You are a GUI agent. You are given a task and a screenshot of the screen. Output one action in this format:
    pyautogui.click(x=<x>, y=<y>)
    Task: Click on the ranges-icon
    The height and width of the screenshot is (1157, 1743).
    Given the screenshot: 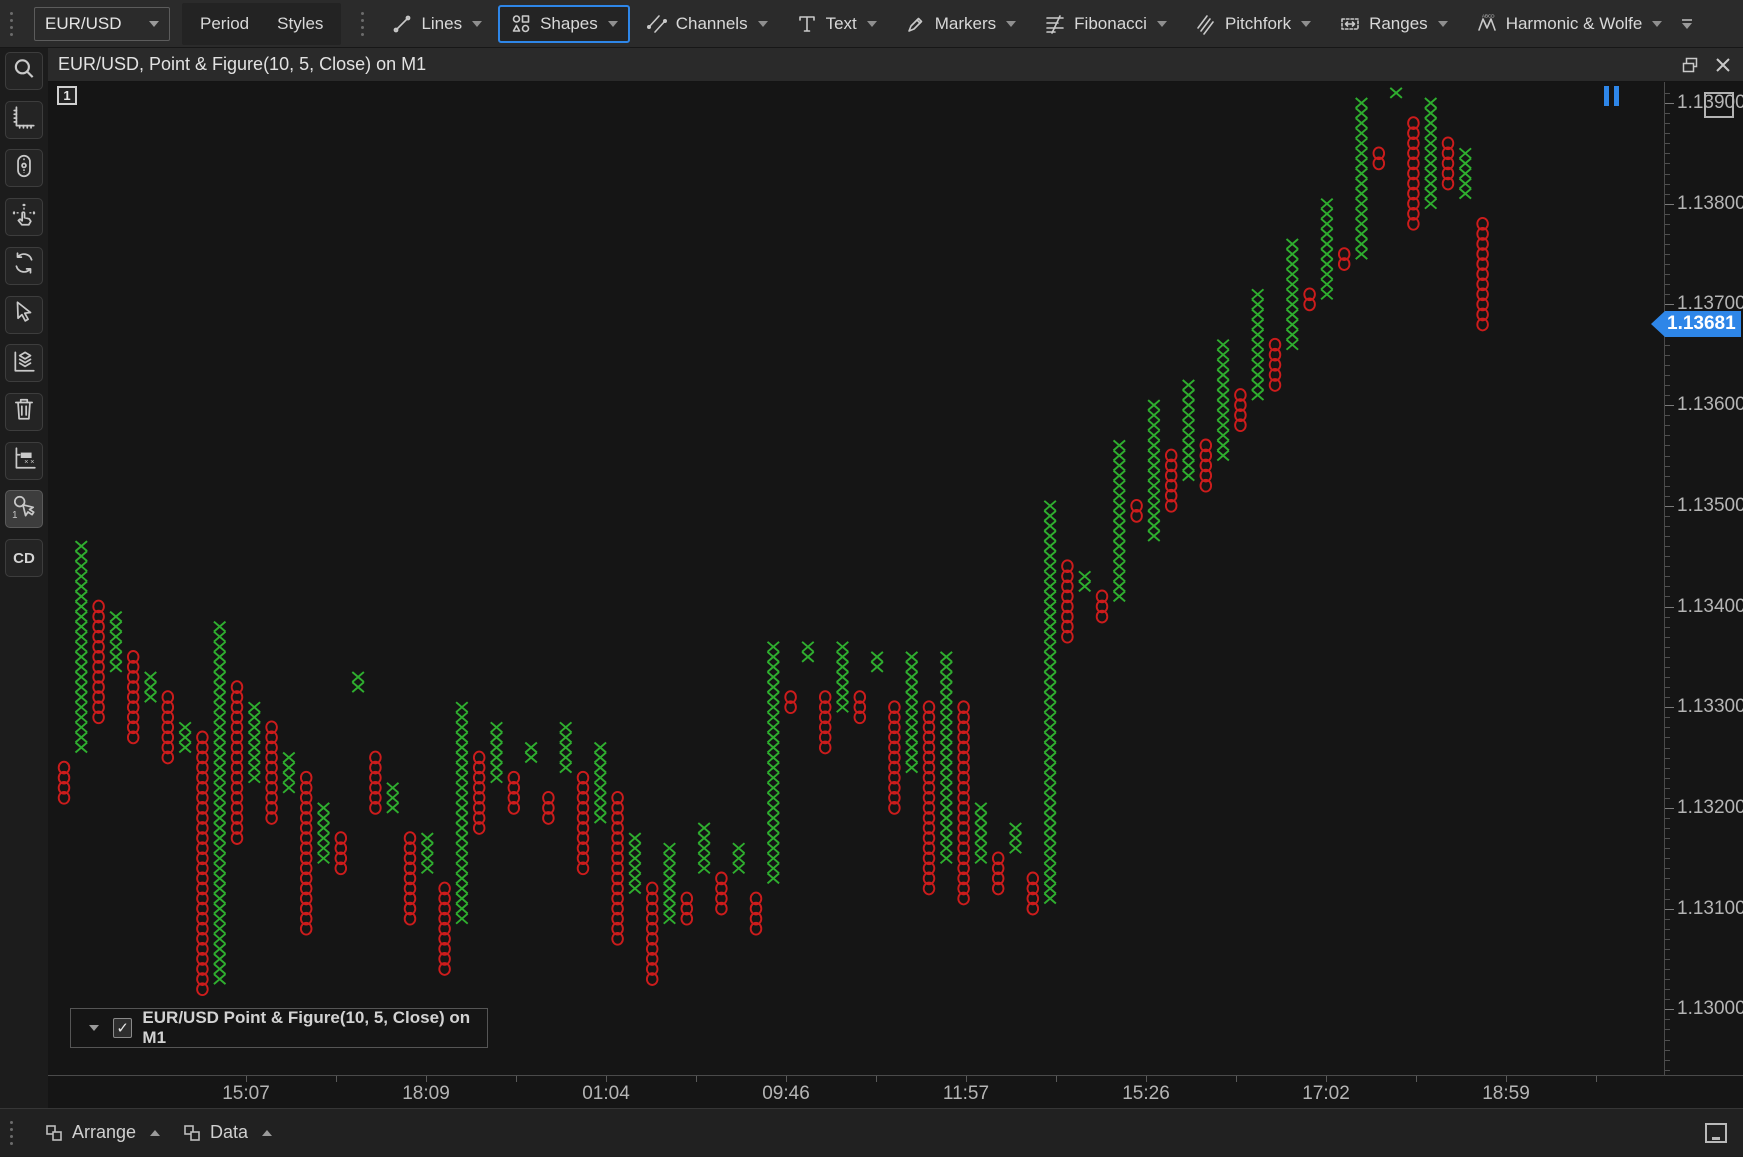 What is the action you would take?
    pyautogui.click(x=1350, y=24)
    